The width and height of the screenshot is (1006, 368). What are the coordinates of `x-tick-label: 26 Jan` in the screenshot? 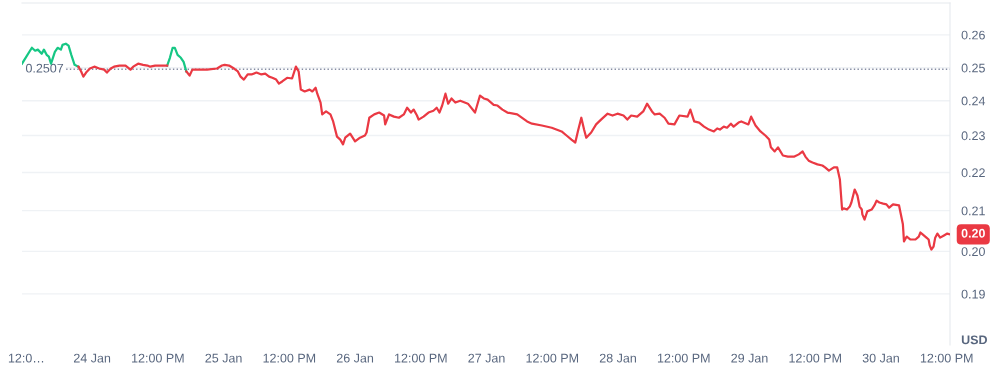 It's located at (355, 358).